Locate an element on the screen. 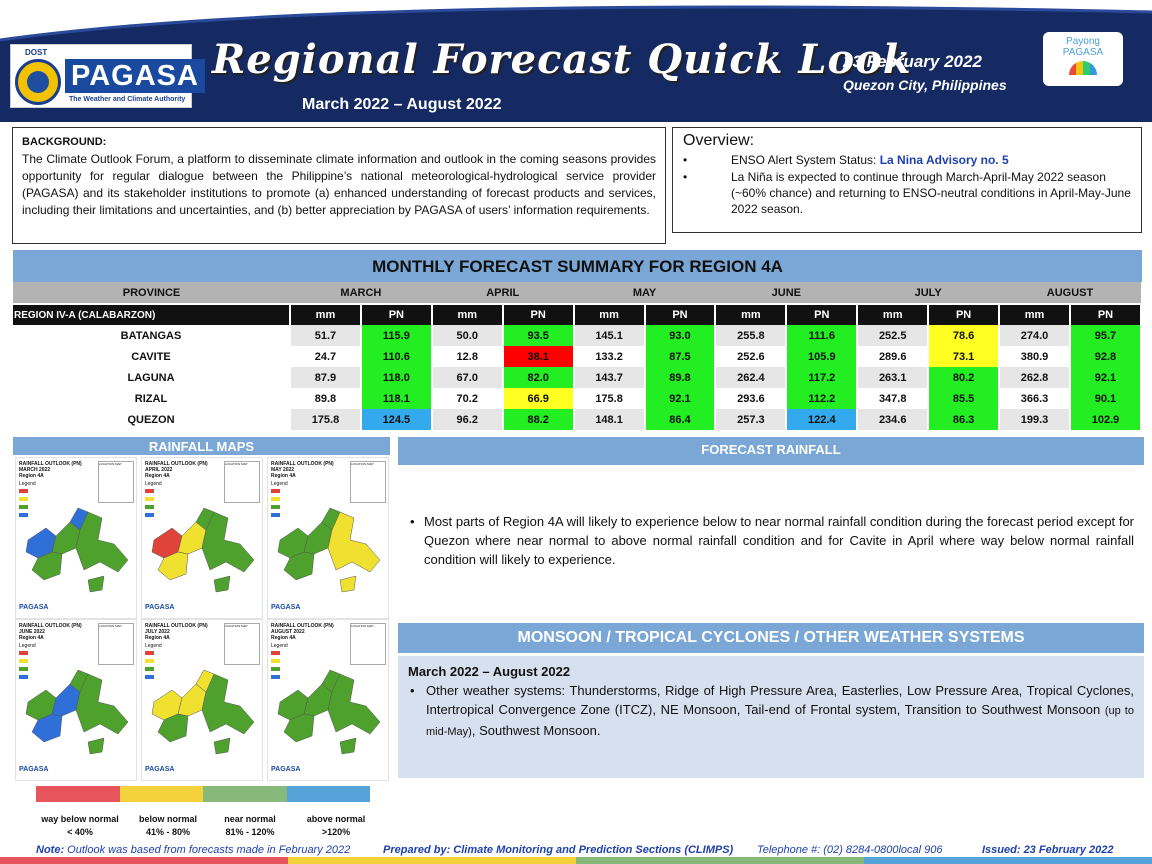  province-name: RIZAL is located at coordinates (152, 398).